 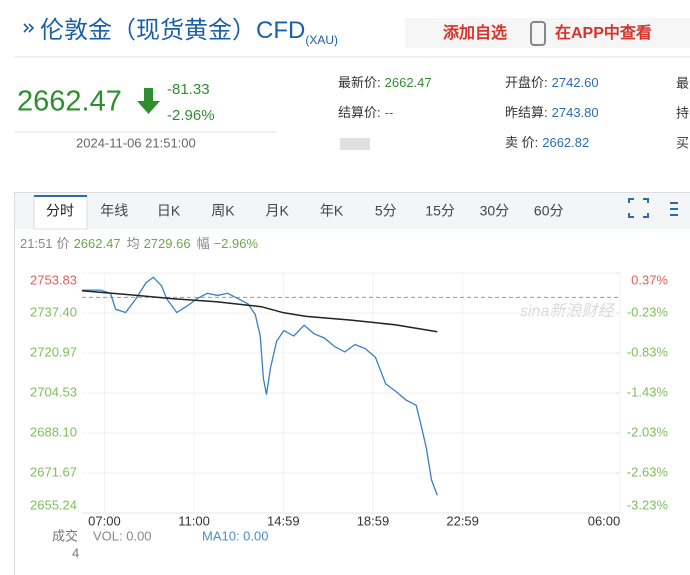 What do you see at coordinates (648, 351) in the screenshot?
I see `y2-tick-label: -0.83%` at bounding box center [648, 351].